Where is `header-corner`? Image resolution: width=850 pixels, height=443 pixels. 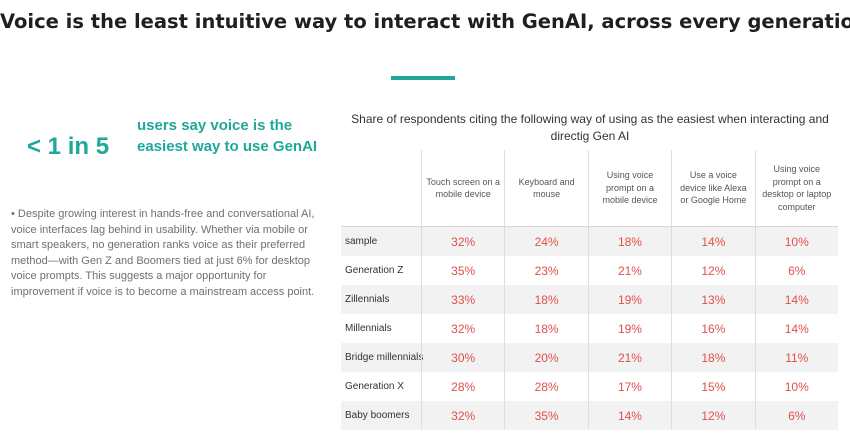
header-corner is located at coordinates (381, 188).